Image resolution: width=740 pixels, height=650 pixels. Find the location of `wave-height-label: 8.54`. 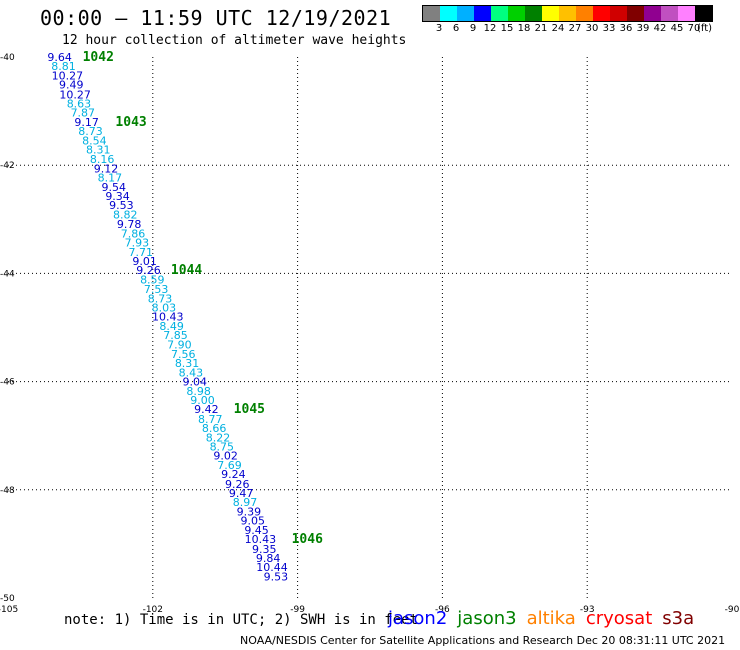

wave-height-label: 8.54 is located at coordinates (94, 140).